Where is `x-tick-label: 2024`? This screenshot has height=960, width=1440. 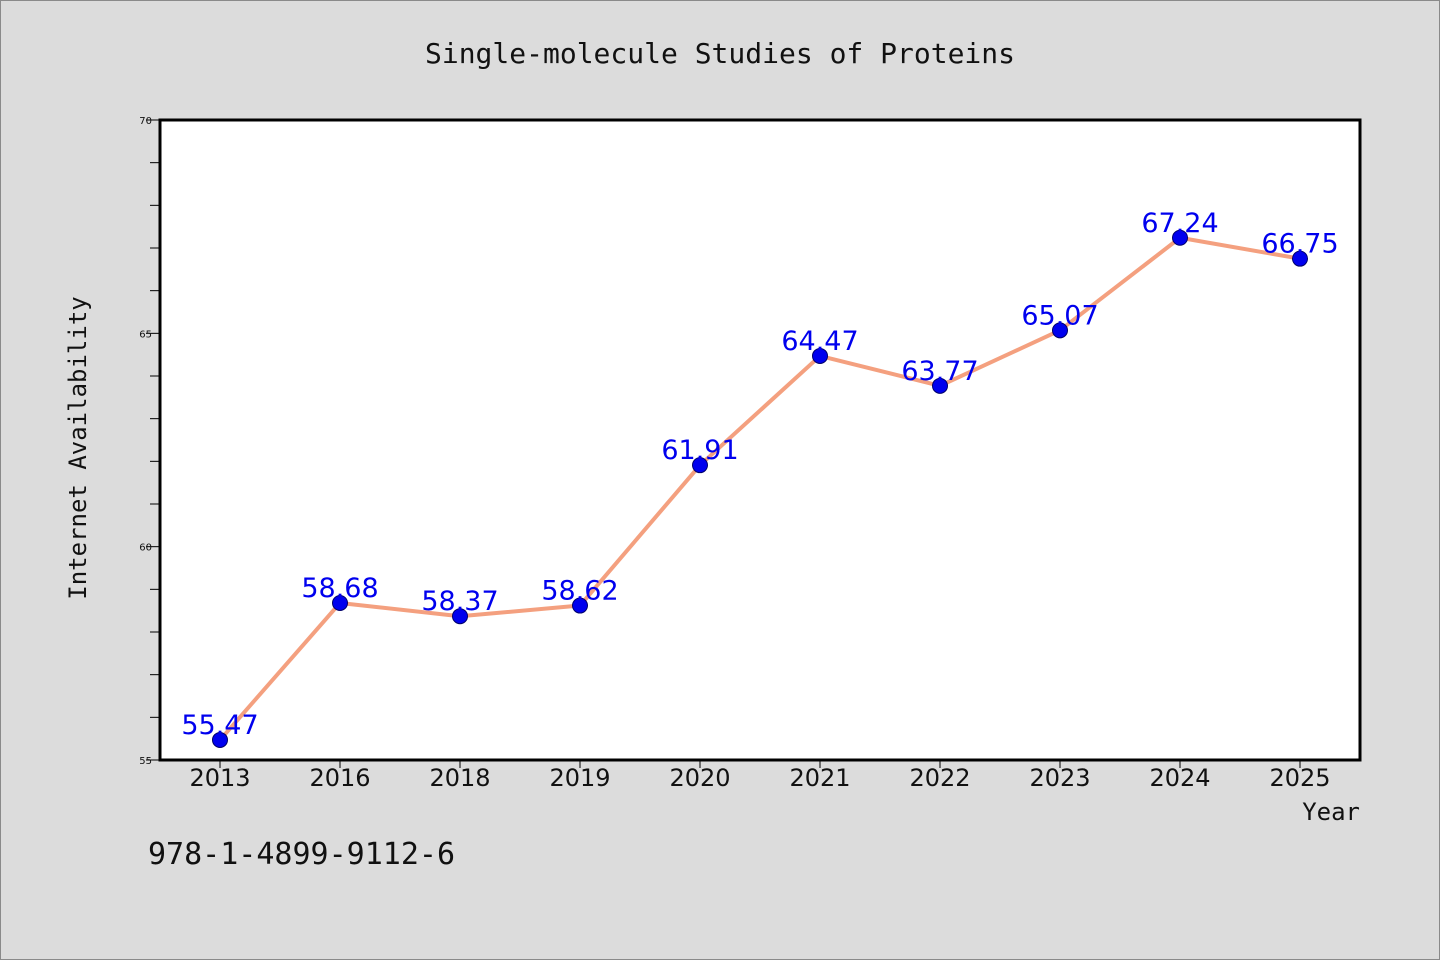 x-tick-label: 2024 is located at coordinates (1179, 778).